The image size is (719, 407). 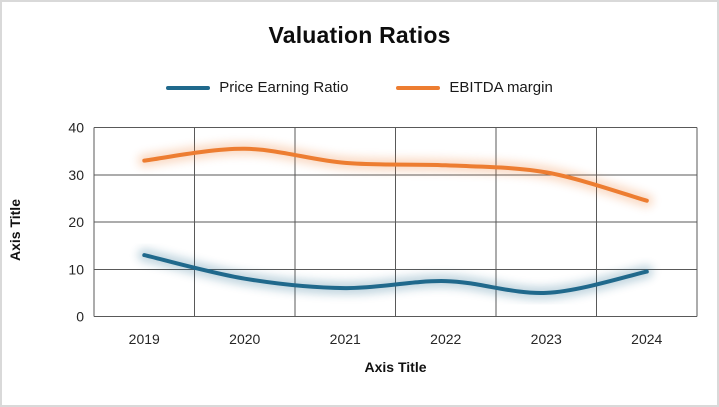 I want to click on y-tick-label: 20, so click(x=76, y=222).